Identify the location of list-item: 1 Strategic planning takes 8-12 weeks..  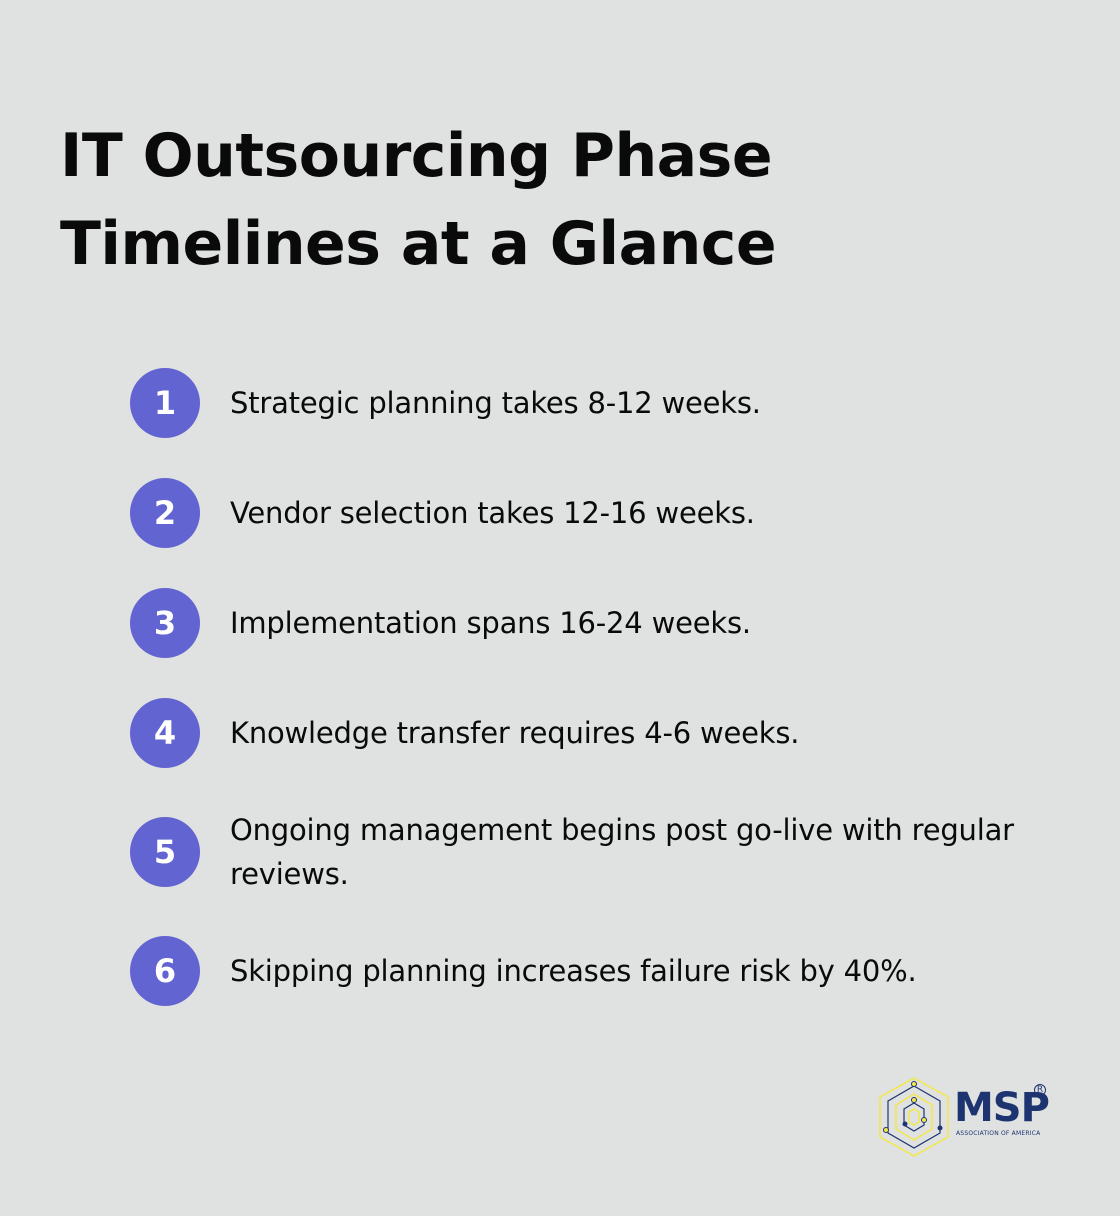
(610, 403).